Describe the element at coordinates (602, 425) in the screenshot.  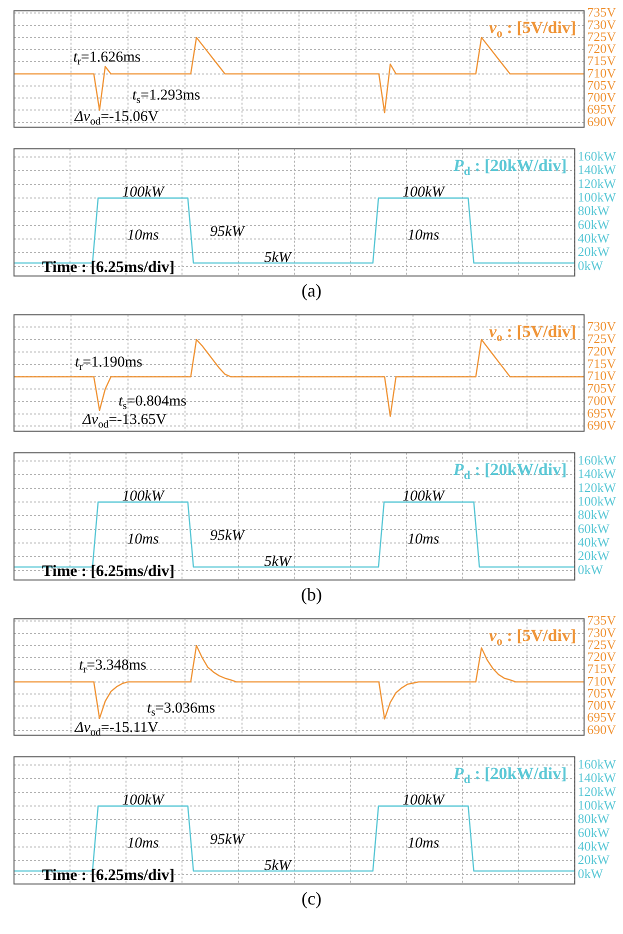
I see `y-tick-label: 690V` at that location.